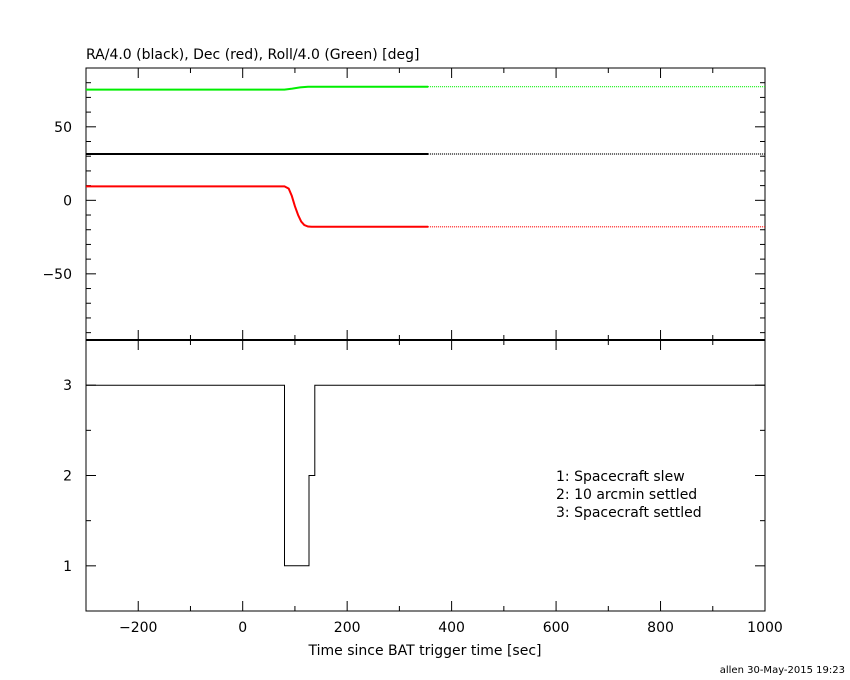 This screenshot has width=850, height=680. I want to click on x-tick-label: 600, so click(556, 628).